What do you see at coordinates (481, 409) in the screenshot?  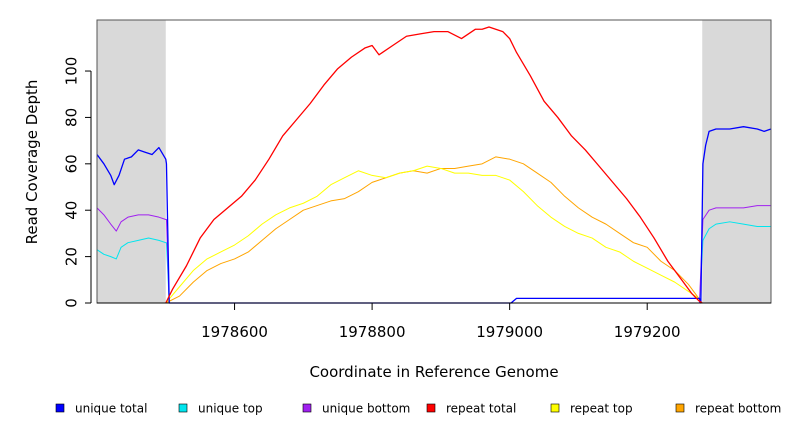 I see `legend-label: repeat total` at bounding box center [481, 409].